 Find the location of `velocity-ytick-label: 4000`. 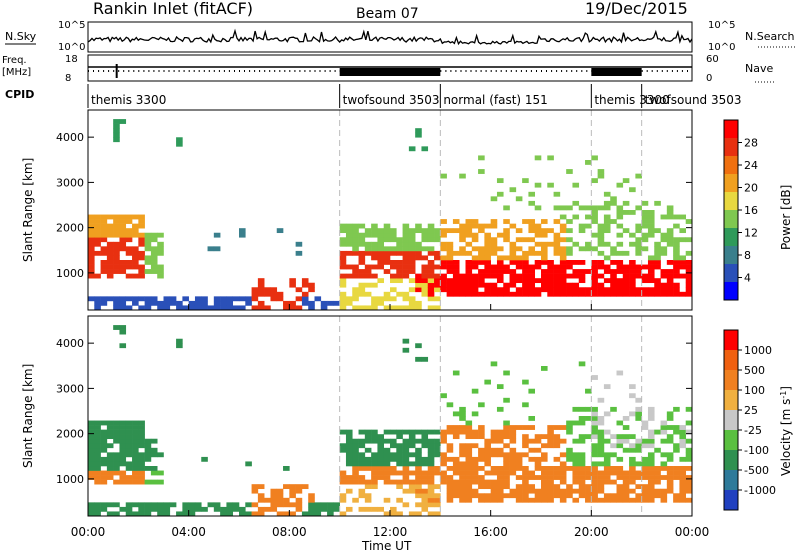

velocity-ytick-label: 4000 is located at coordinates (70, 343).